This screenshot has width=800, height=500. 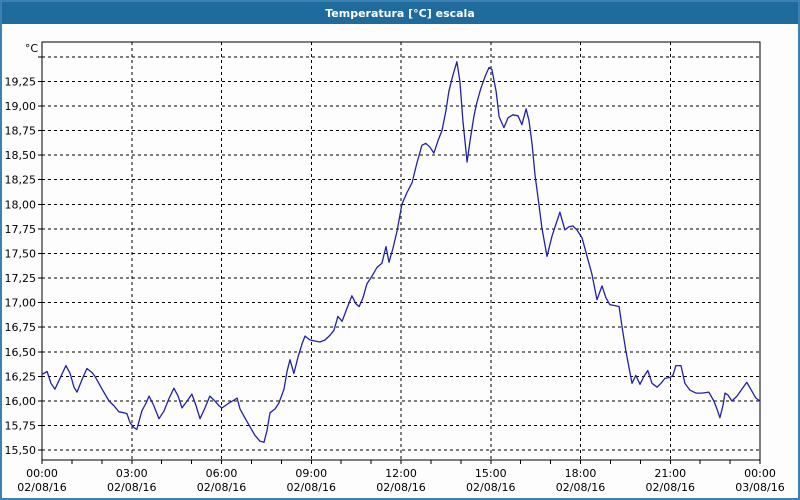 I want to click on y-tick-label: 19,25, so click(x=21, y=81).